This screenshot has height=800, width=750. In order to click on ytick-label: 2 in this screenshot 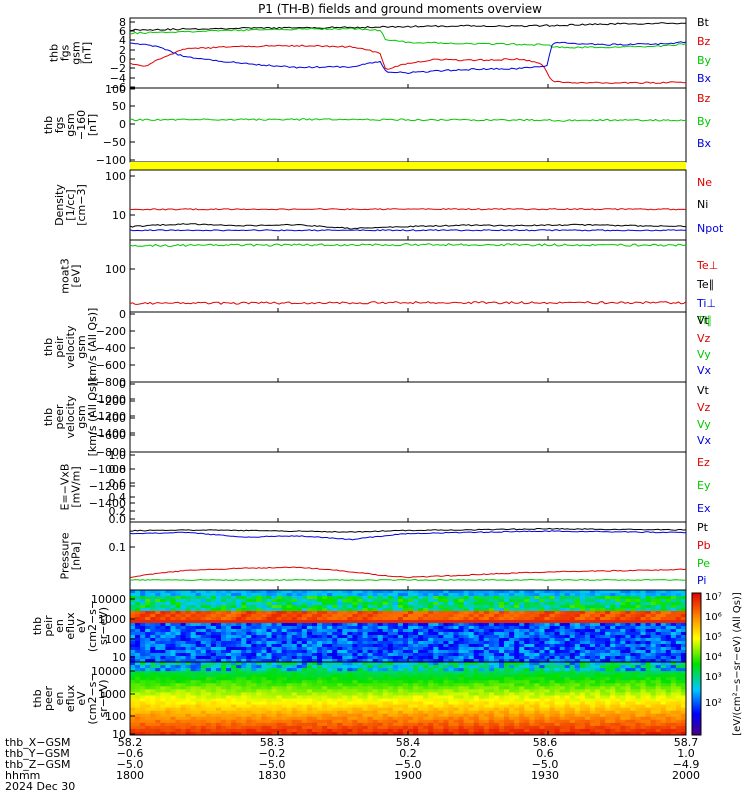, I will do `click(122, 50)`.